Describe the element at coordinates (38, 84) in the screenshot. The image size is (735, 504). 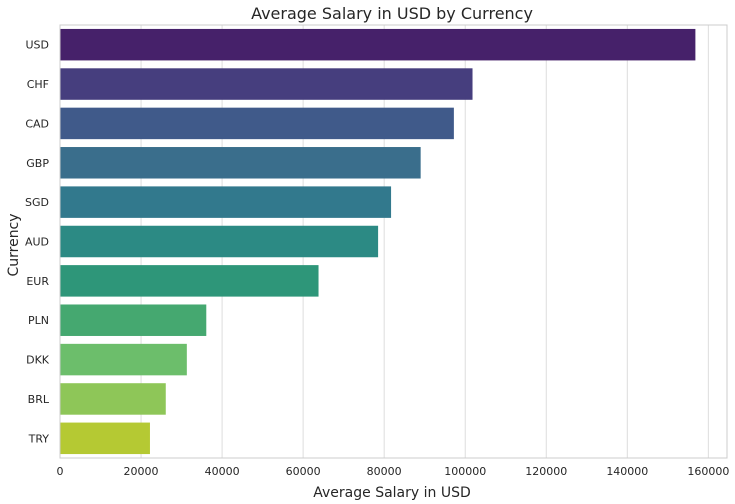
I see `y-tick-label: CHF` at that location.